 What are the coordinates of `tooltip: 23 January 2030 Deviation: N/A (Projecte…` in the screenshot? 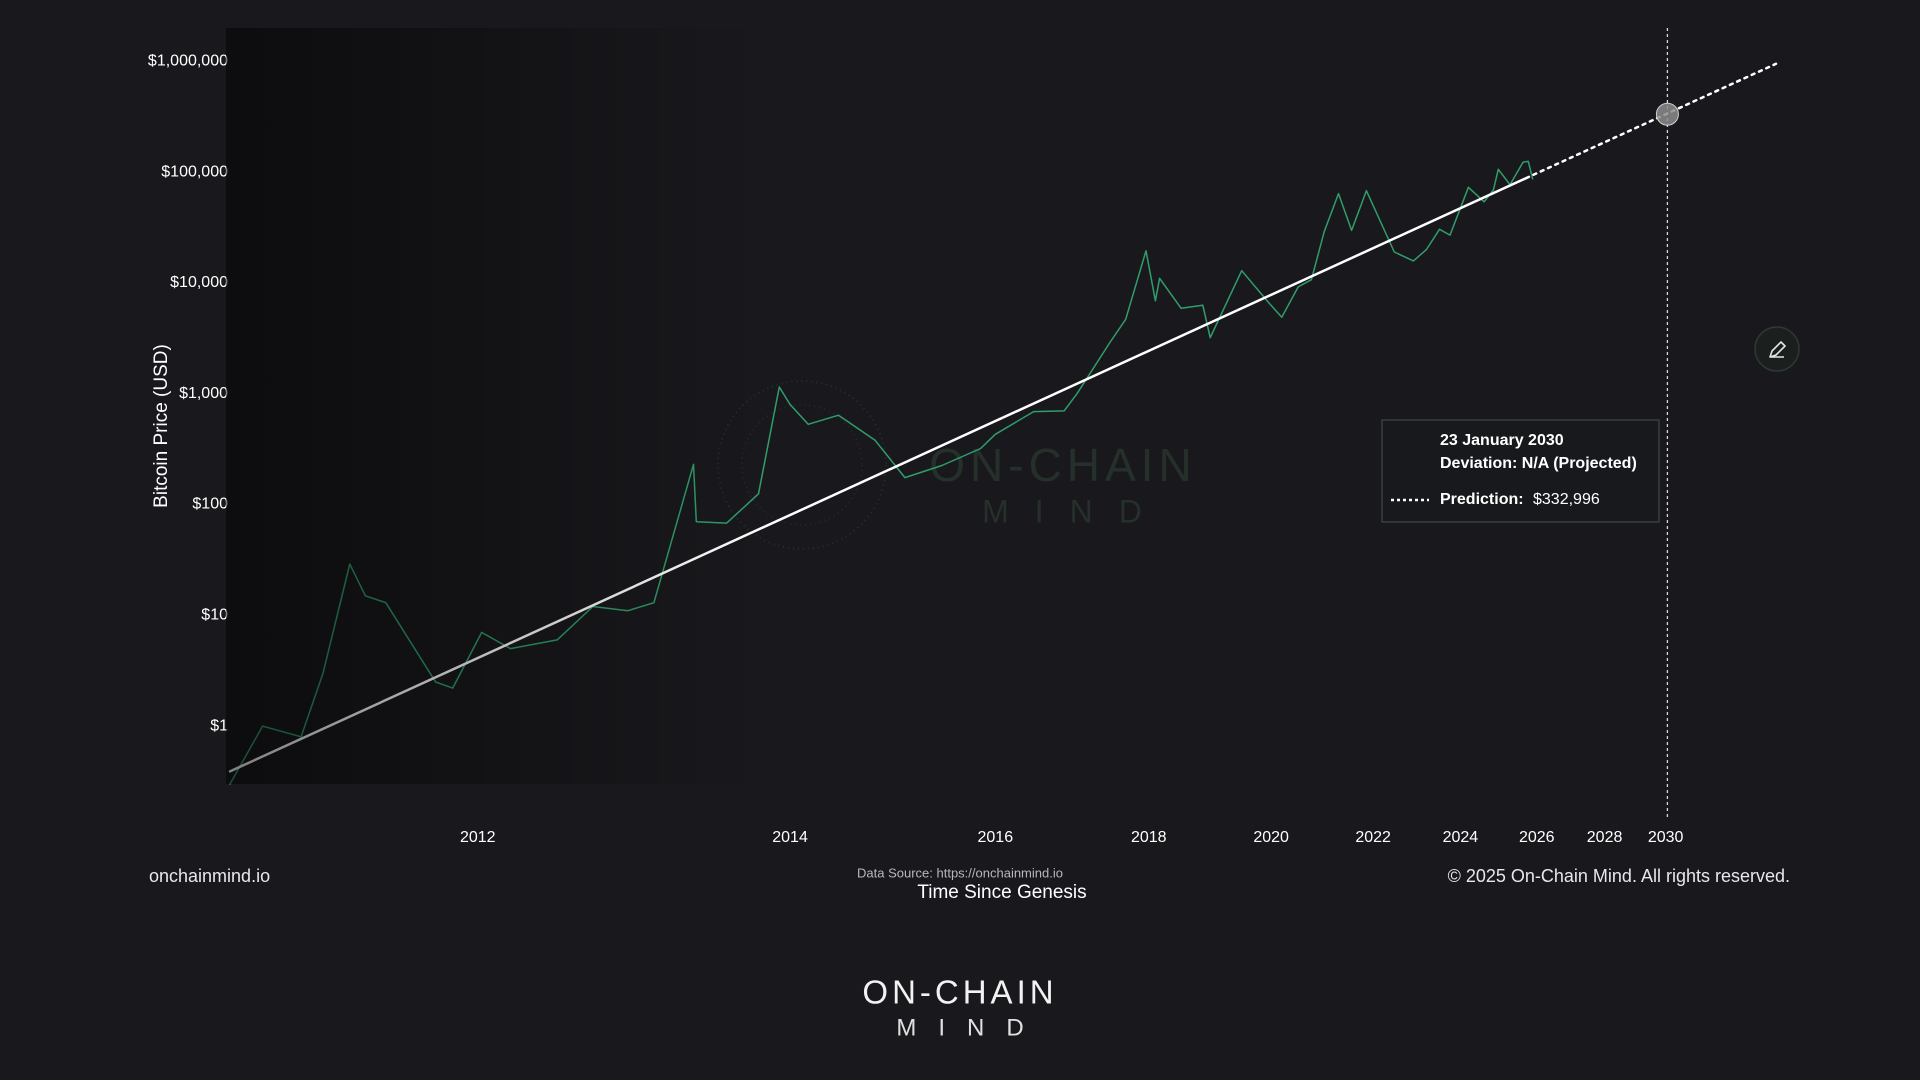 It's located at (1520, 471).